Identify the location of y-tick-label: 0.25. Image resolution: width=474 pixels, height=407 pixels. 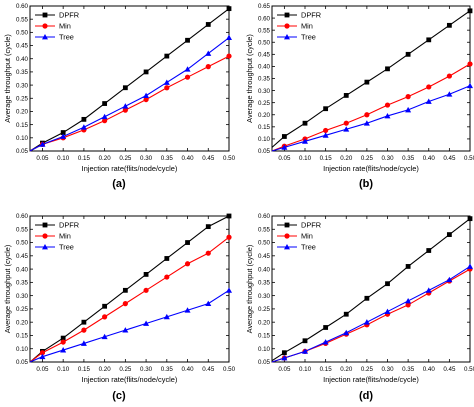
(22, 98).